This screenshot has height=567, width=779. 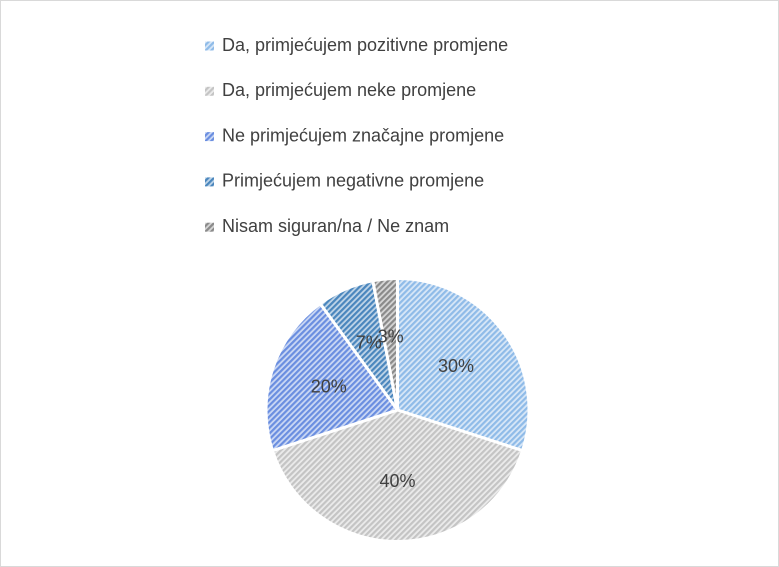 What do you see at coordinates (365, 45) in the screenshot?
I see `legend-label: Da, primjećujem pozitivne promjene` at bounding box center [365, 45].